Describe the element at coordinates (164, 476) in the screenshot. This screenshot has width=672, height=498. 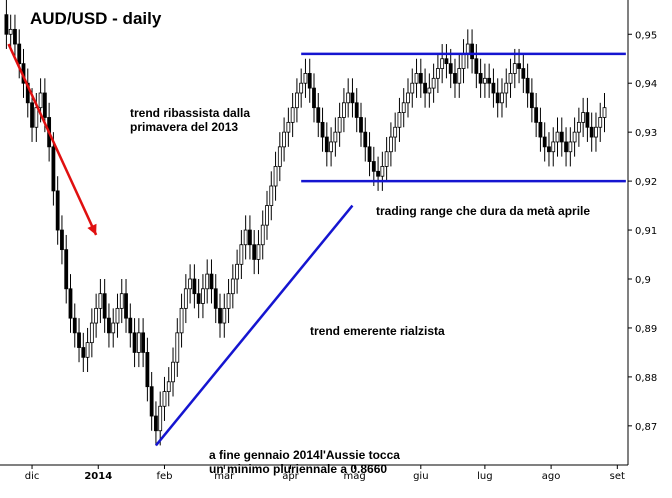
I see `x-tick-label: feb` at that location.